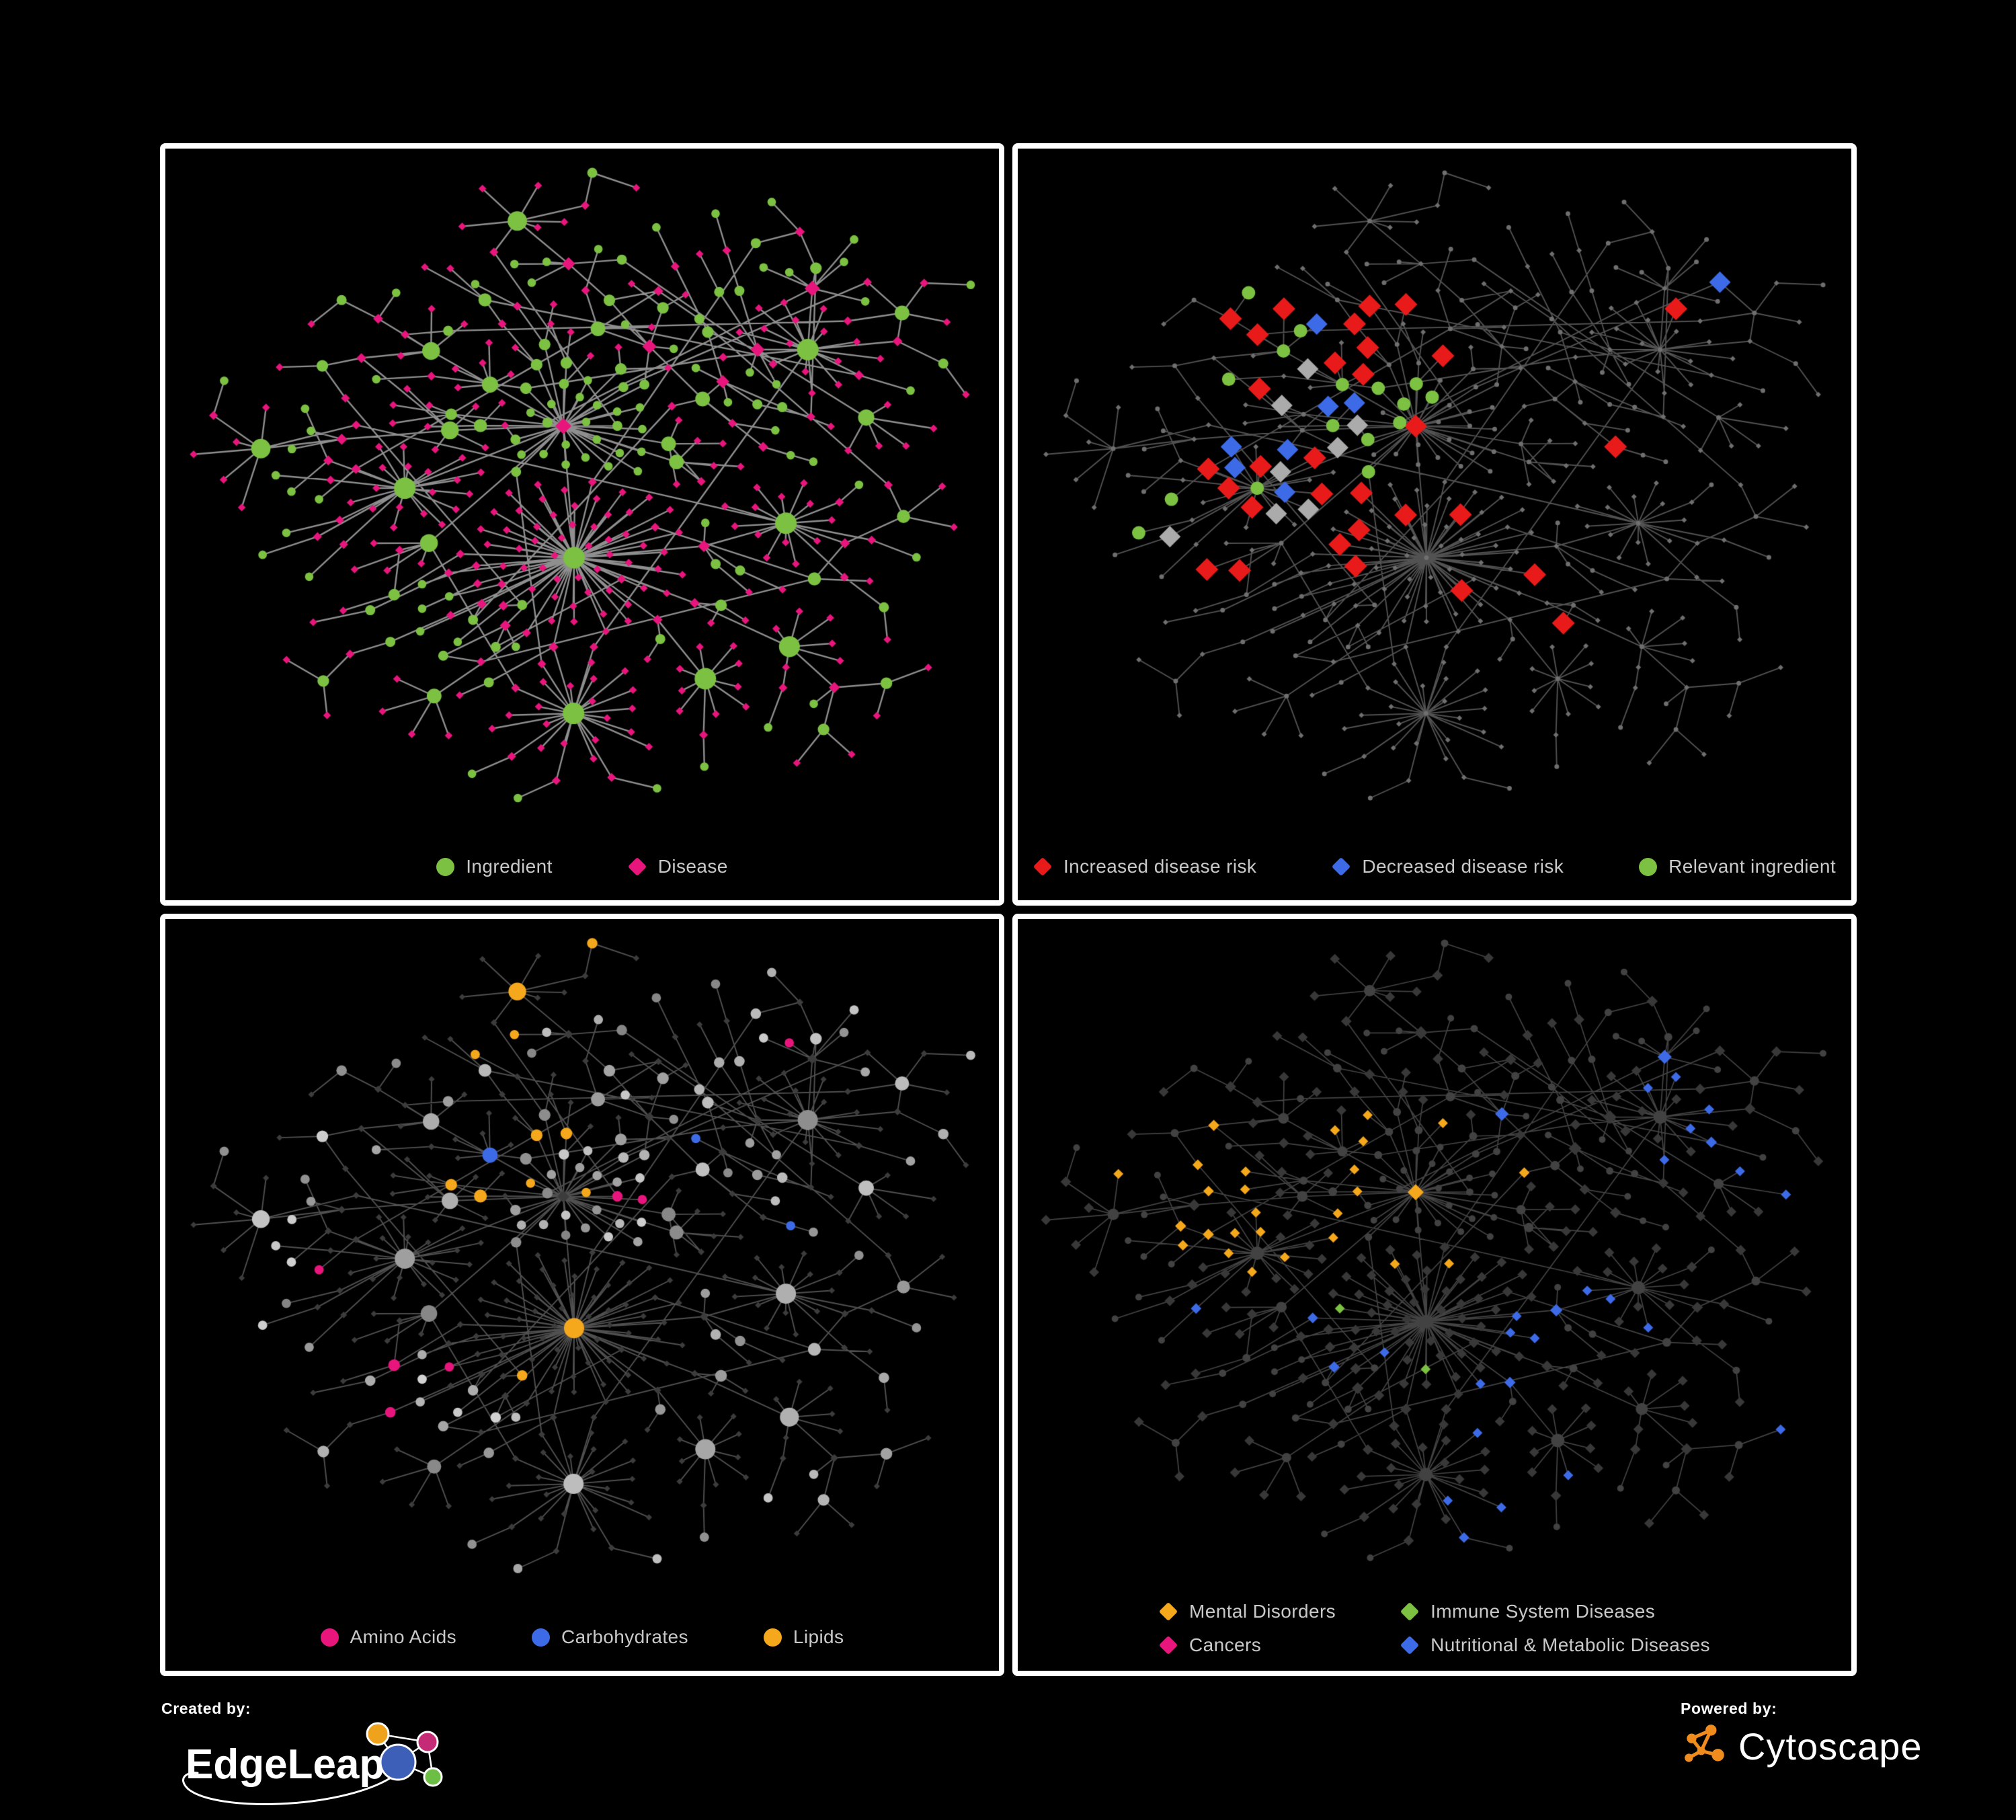 This screenshot has height=1820, width=2016. I want to click on legend-item: Nutritional & Metabolic Diseases, so click(1555, 1645).